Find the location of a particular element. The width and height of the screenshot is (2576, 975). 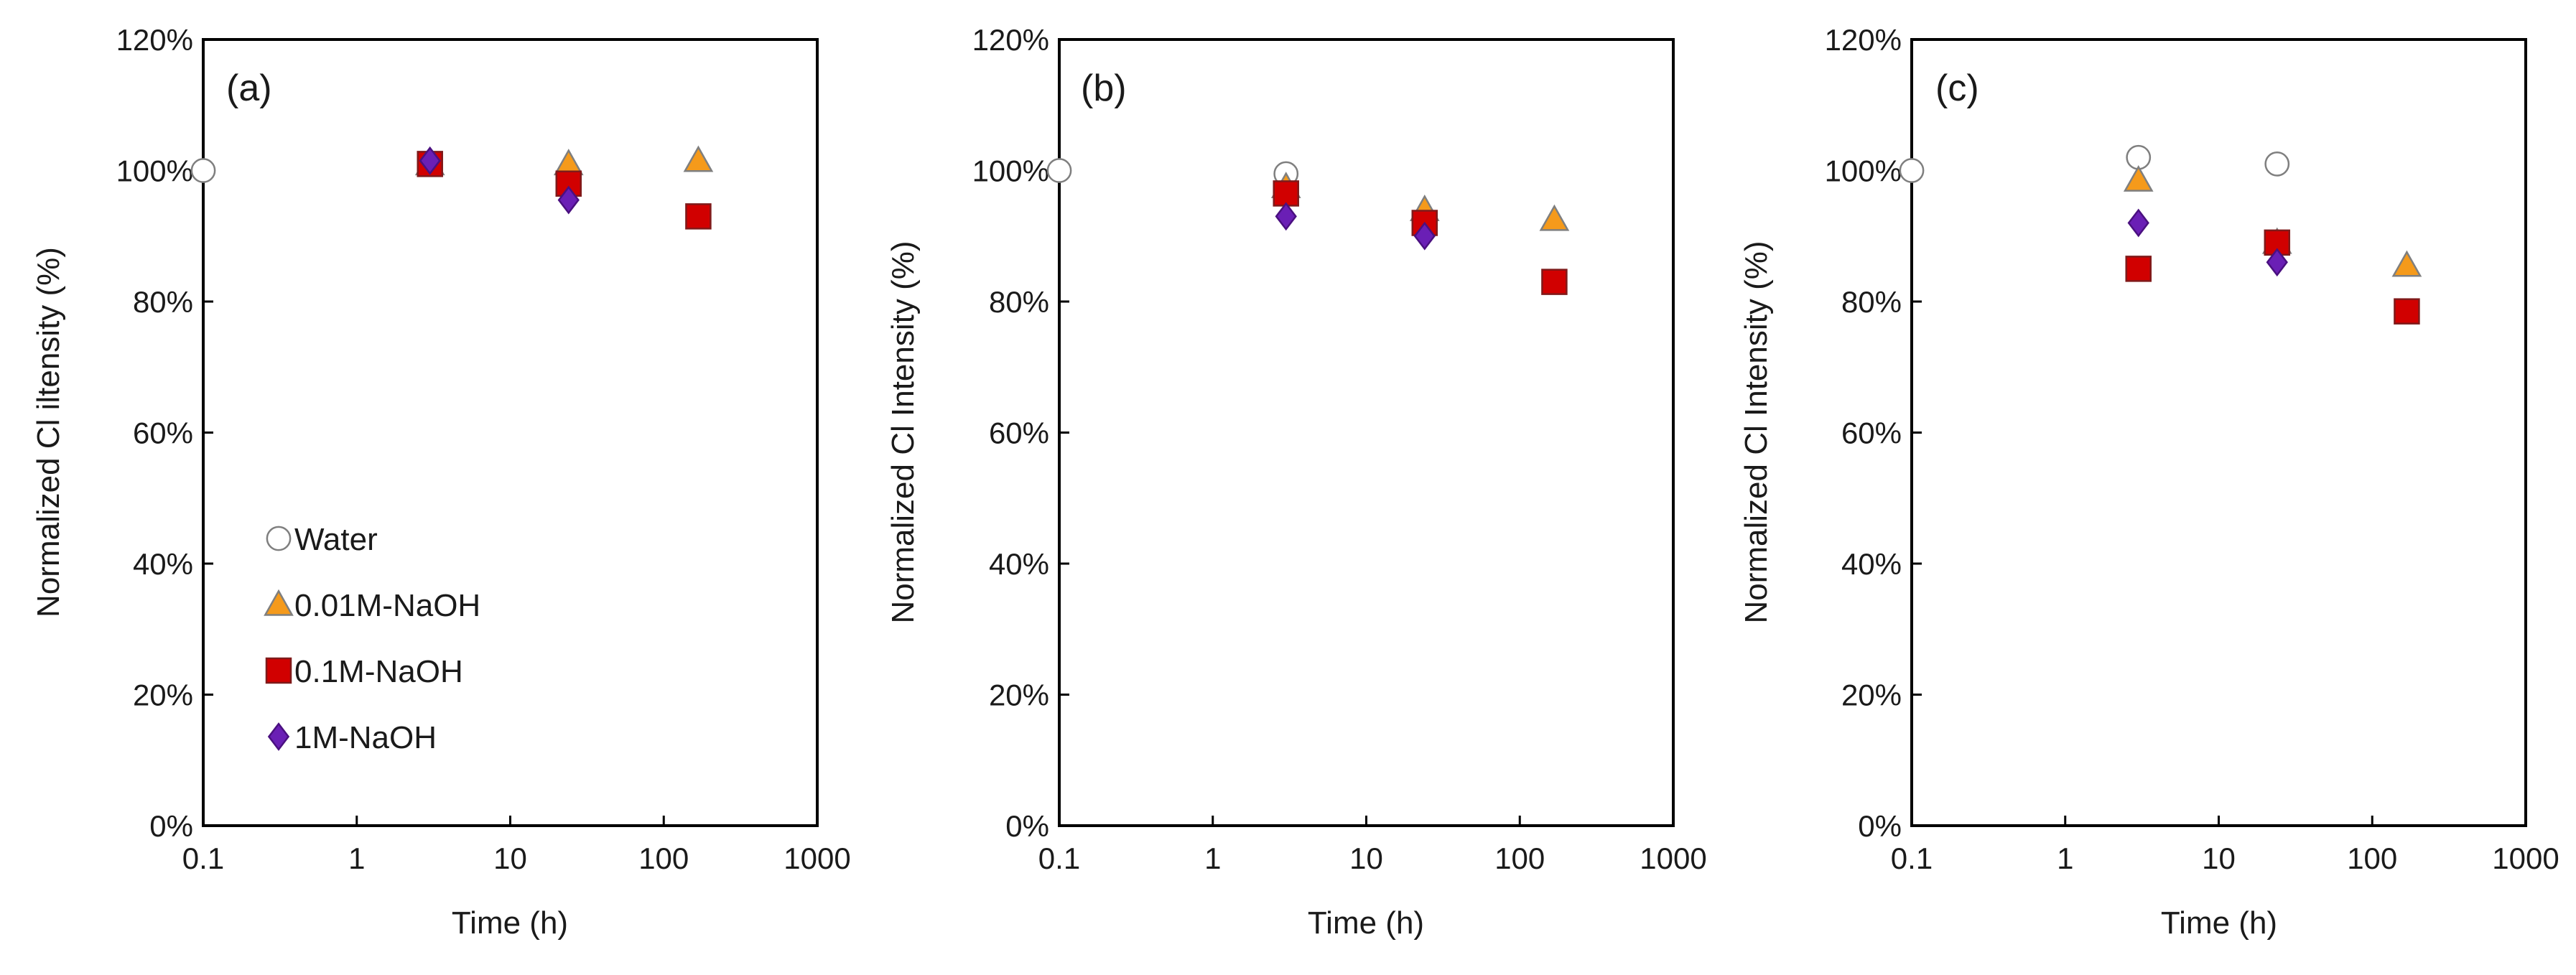

legend-label-water: Water is located at coordinates (336, 539).